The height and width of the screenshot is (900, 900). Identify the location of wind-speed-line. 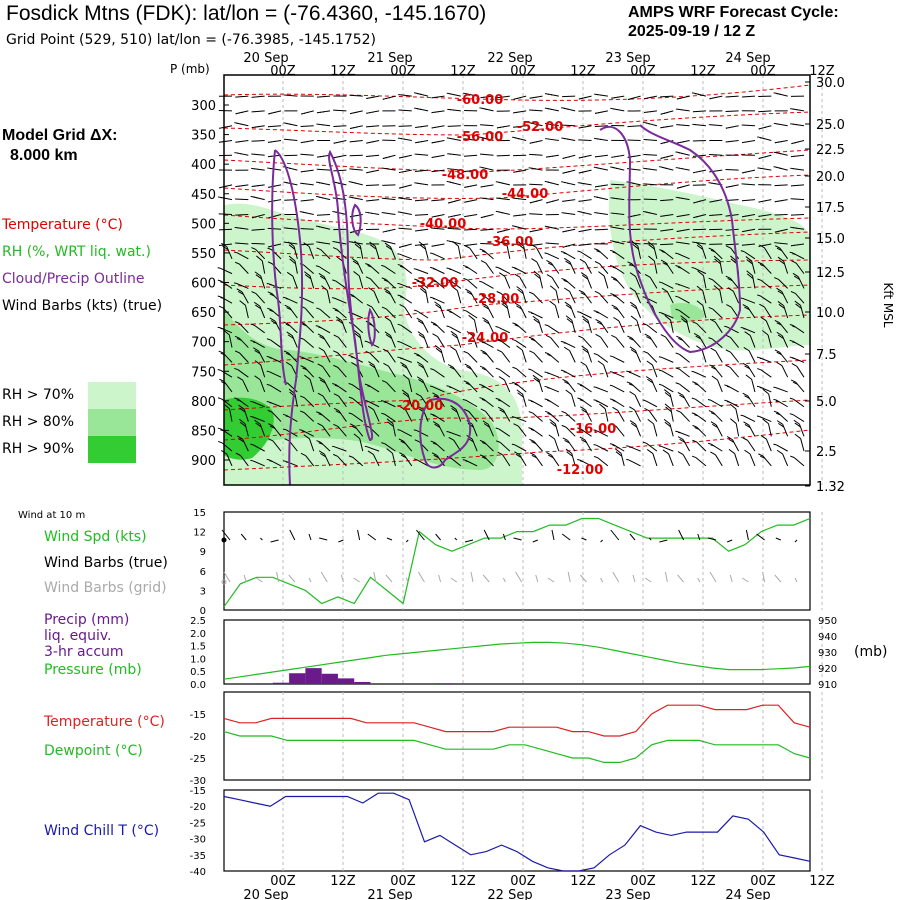
(517, 562).